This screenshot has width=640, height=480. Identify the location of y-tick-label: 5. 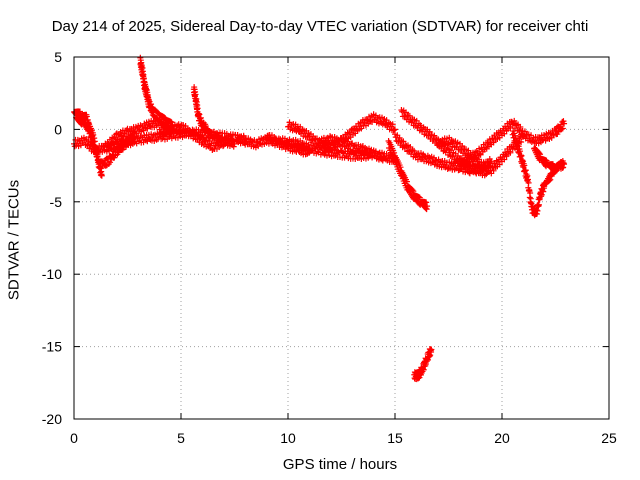
(58, 57).